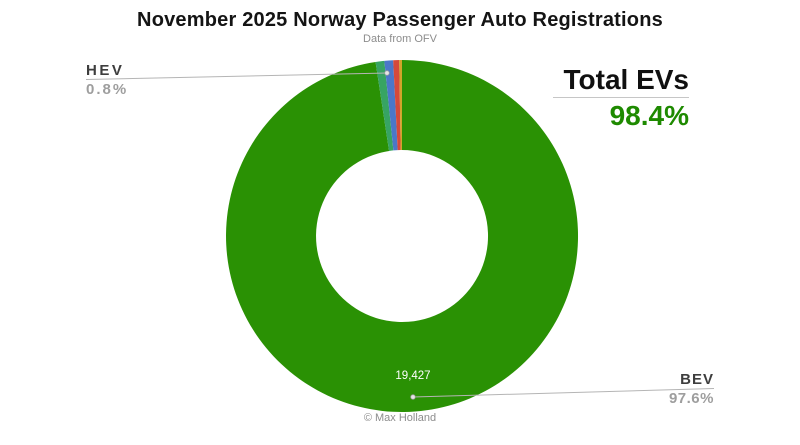 The width and height of the screenshot is (800, 445). Describe the element at coordinates (412, 376) in the screenshot. I see `bev-slice-value: 19,427` at that location.